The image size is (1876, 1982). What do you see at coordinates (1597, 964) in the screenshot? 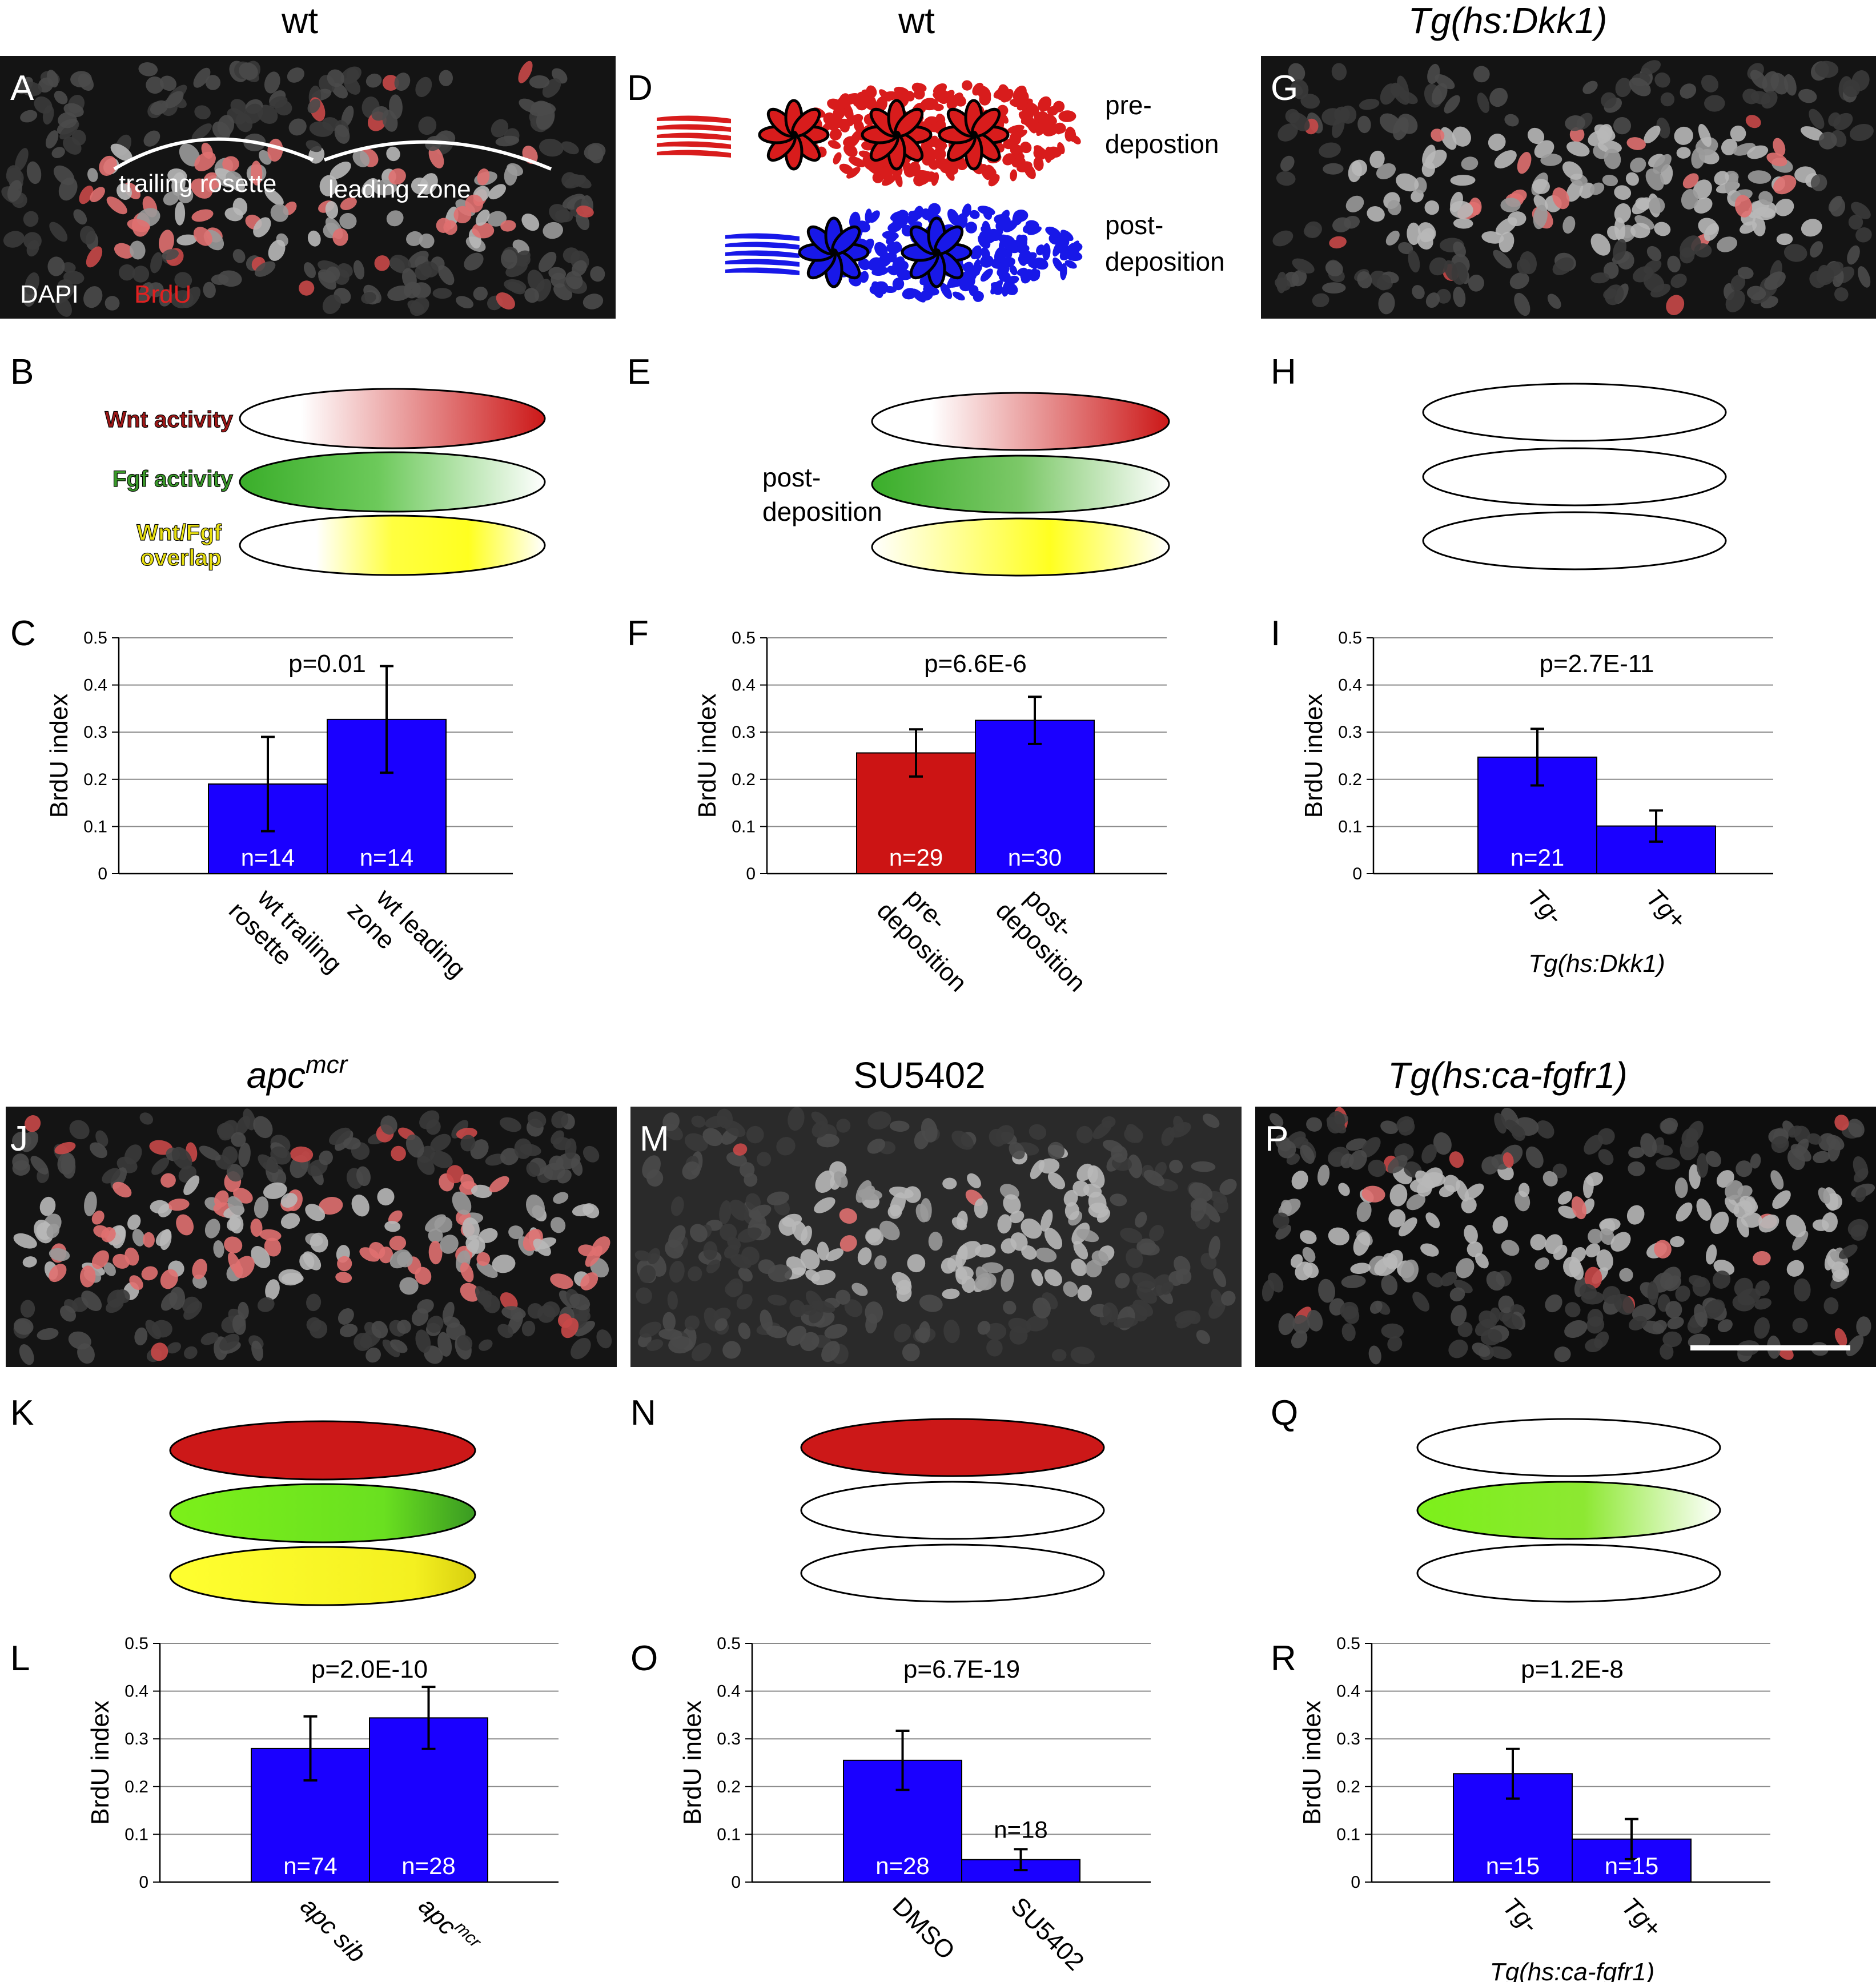
I see `group-label: Tg(hs:Dkk1)` at bounding box center [1597, 964].